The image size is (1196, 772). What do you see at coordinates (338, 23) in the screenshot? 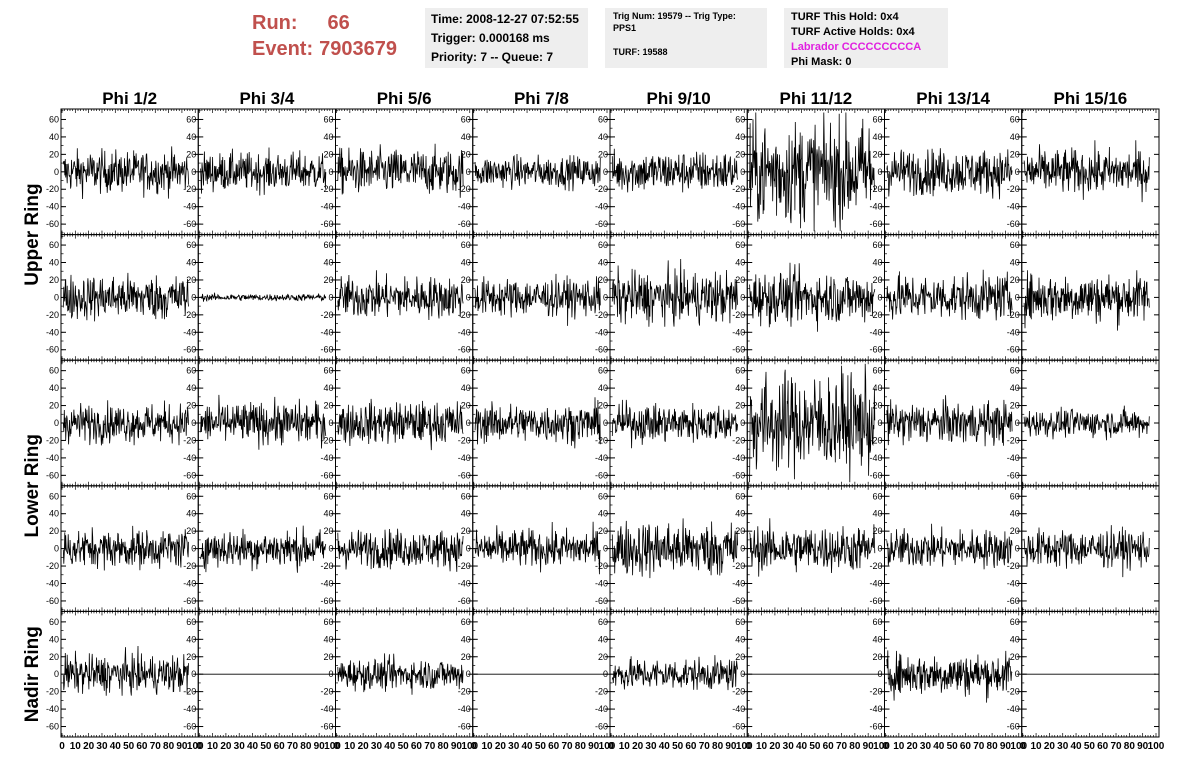
I see `run-value: 66` at bounding box center [338, 23].